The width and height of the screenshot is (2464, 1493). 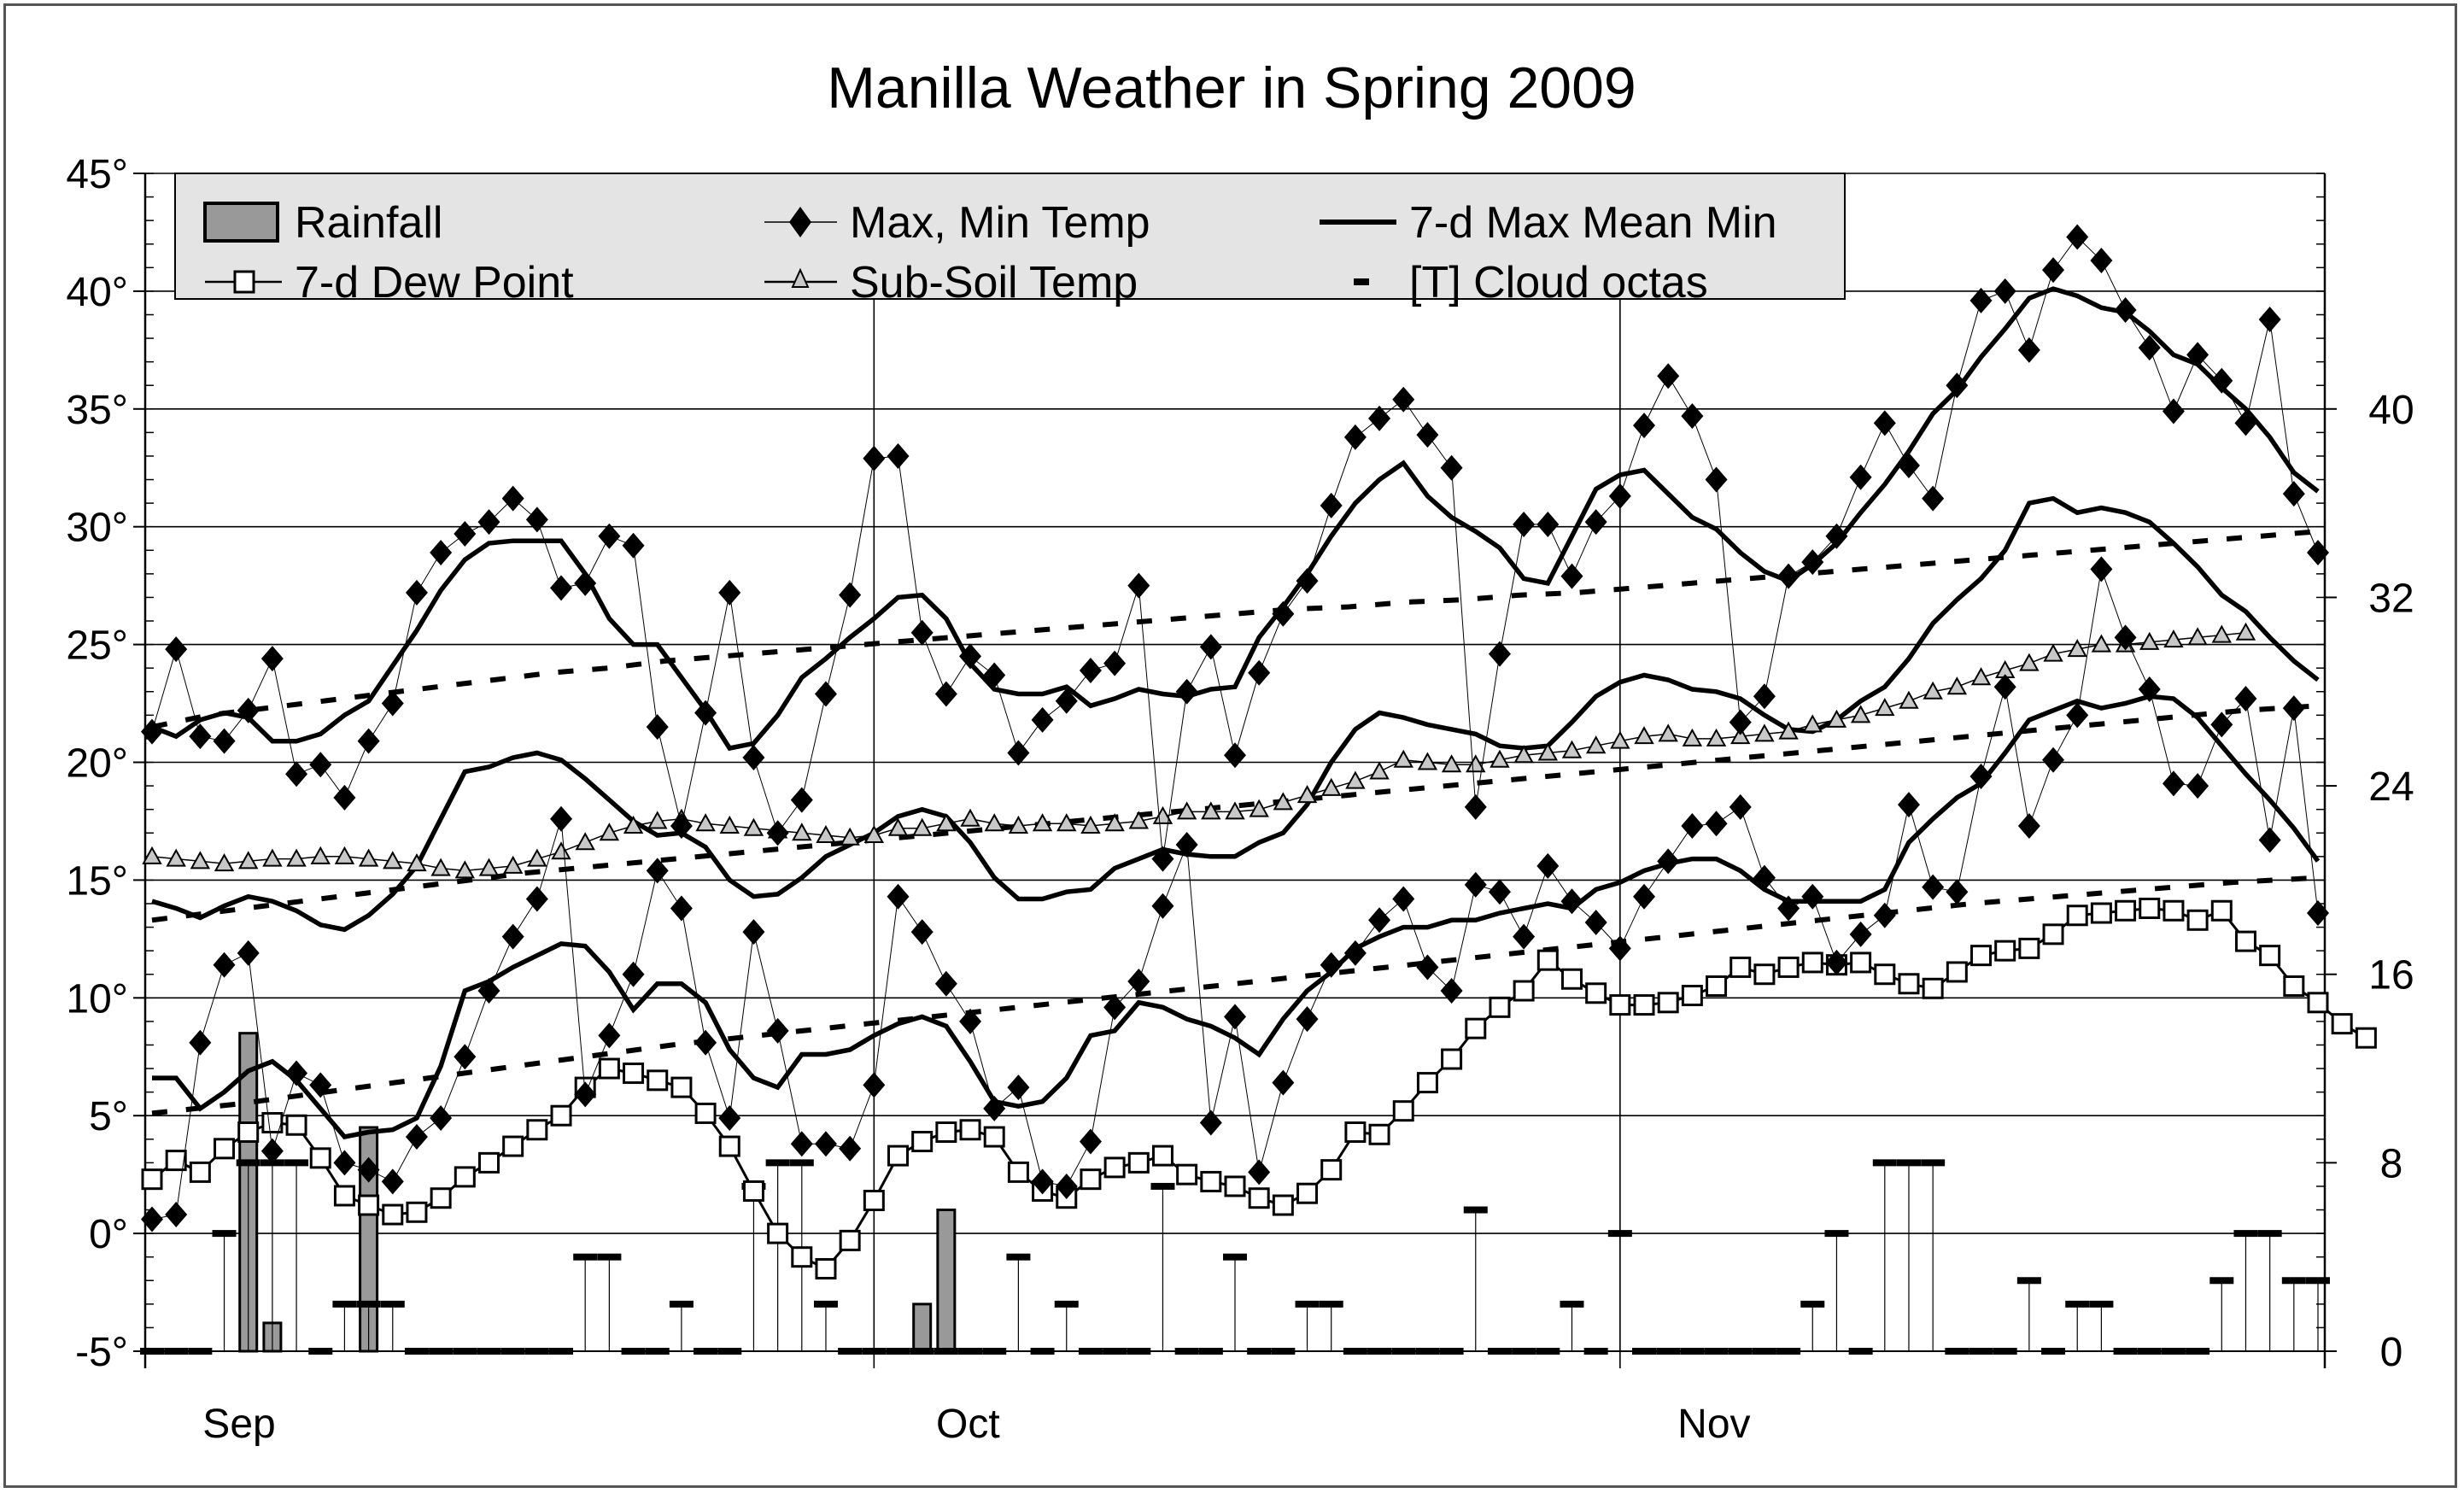 What do you see at coordinates (322, 223) in the screenshot?
I see `legend-item-rainfall: Rainfall` at bounding box center [322, 223].